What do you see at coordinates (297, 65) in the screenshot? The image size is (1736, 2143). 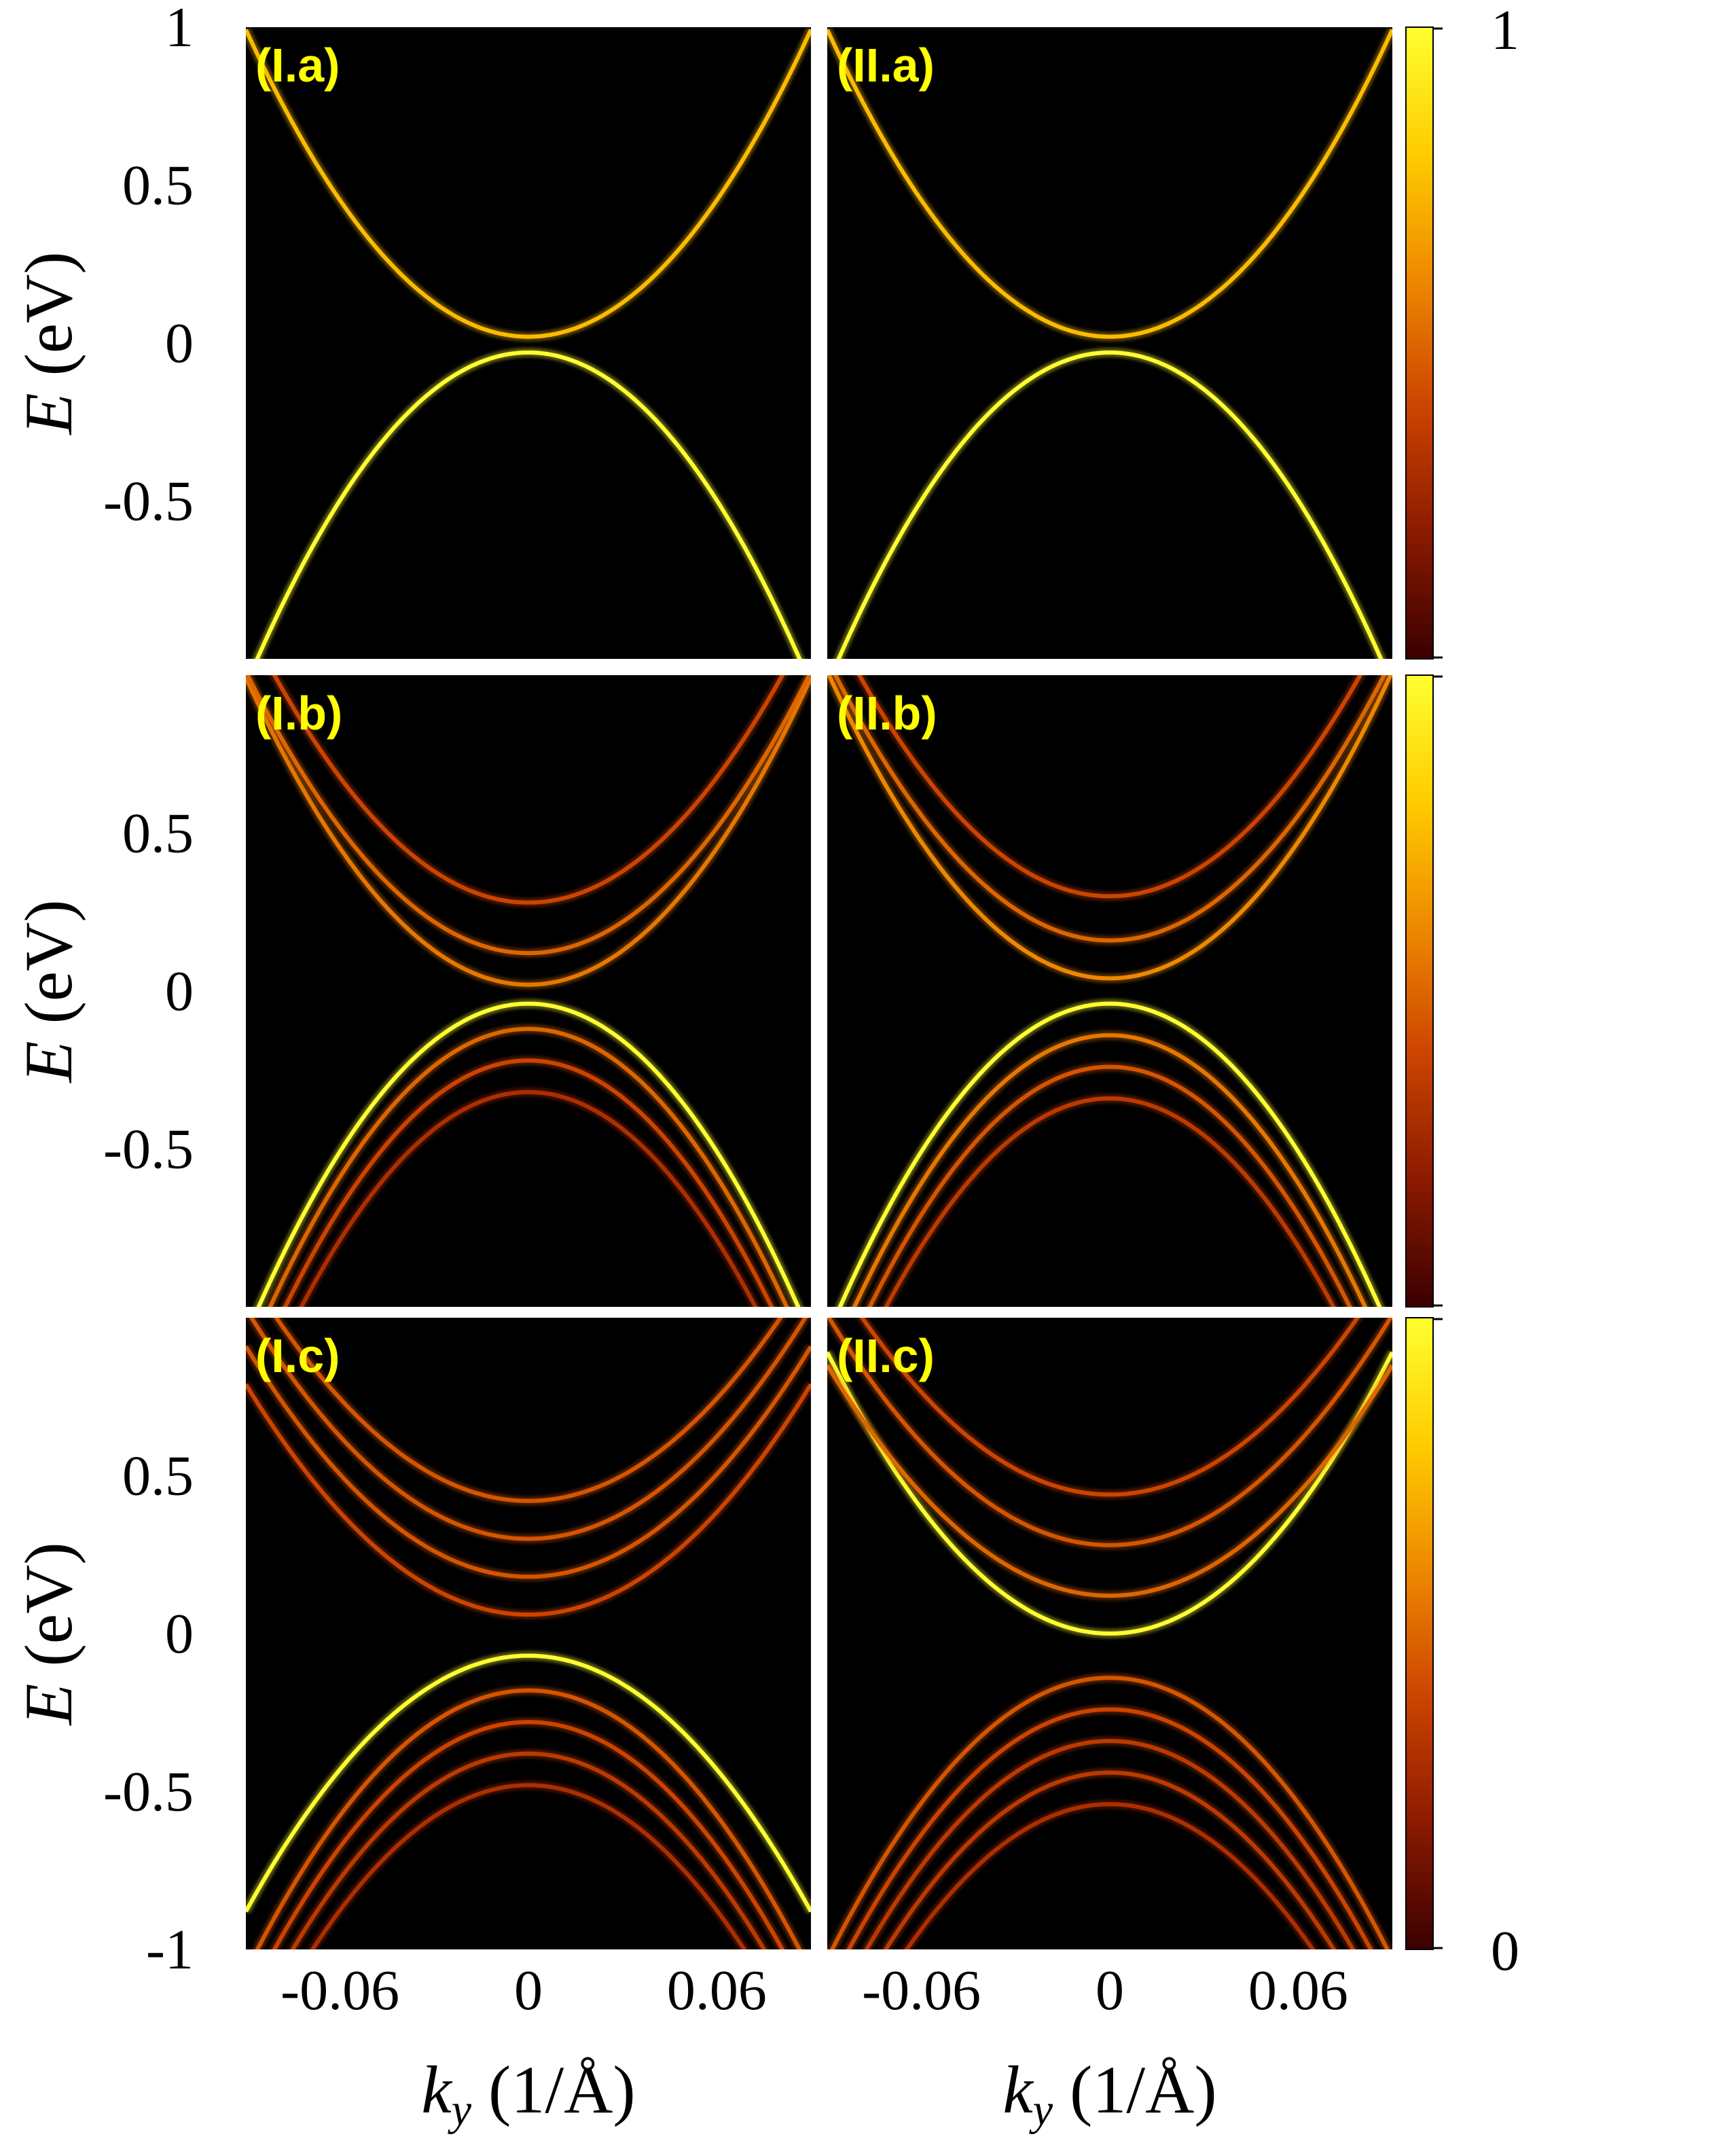 I see `panel-label: (I.a)` at bounding box center [297, 65].